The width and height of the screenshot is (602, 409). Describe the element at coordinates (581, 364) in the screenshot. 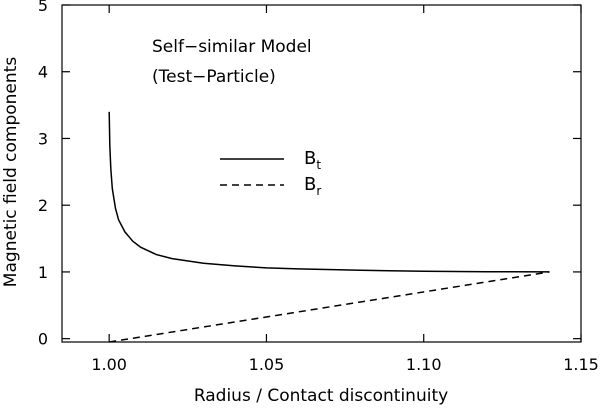

I see `x-tick-label-3: 1.15` at that location.